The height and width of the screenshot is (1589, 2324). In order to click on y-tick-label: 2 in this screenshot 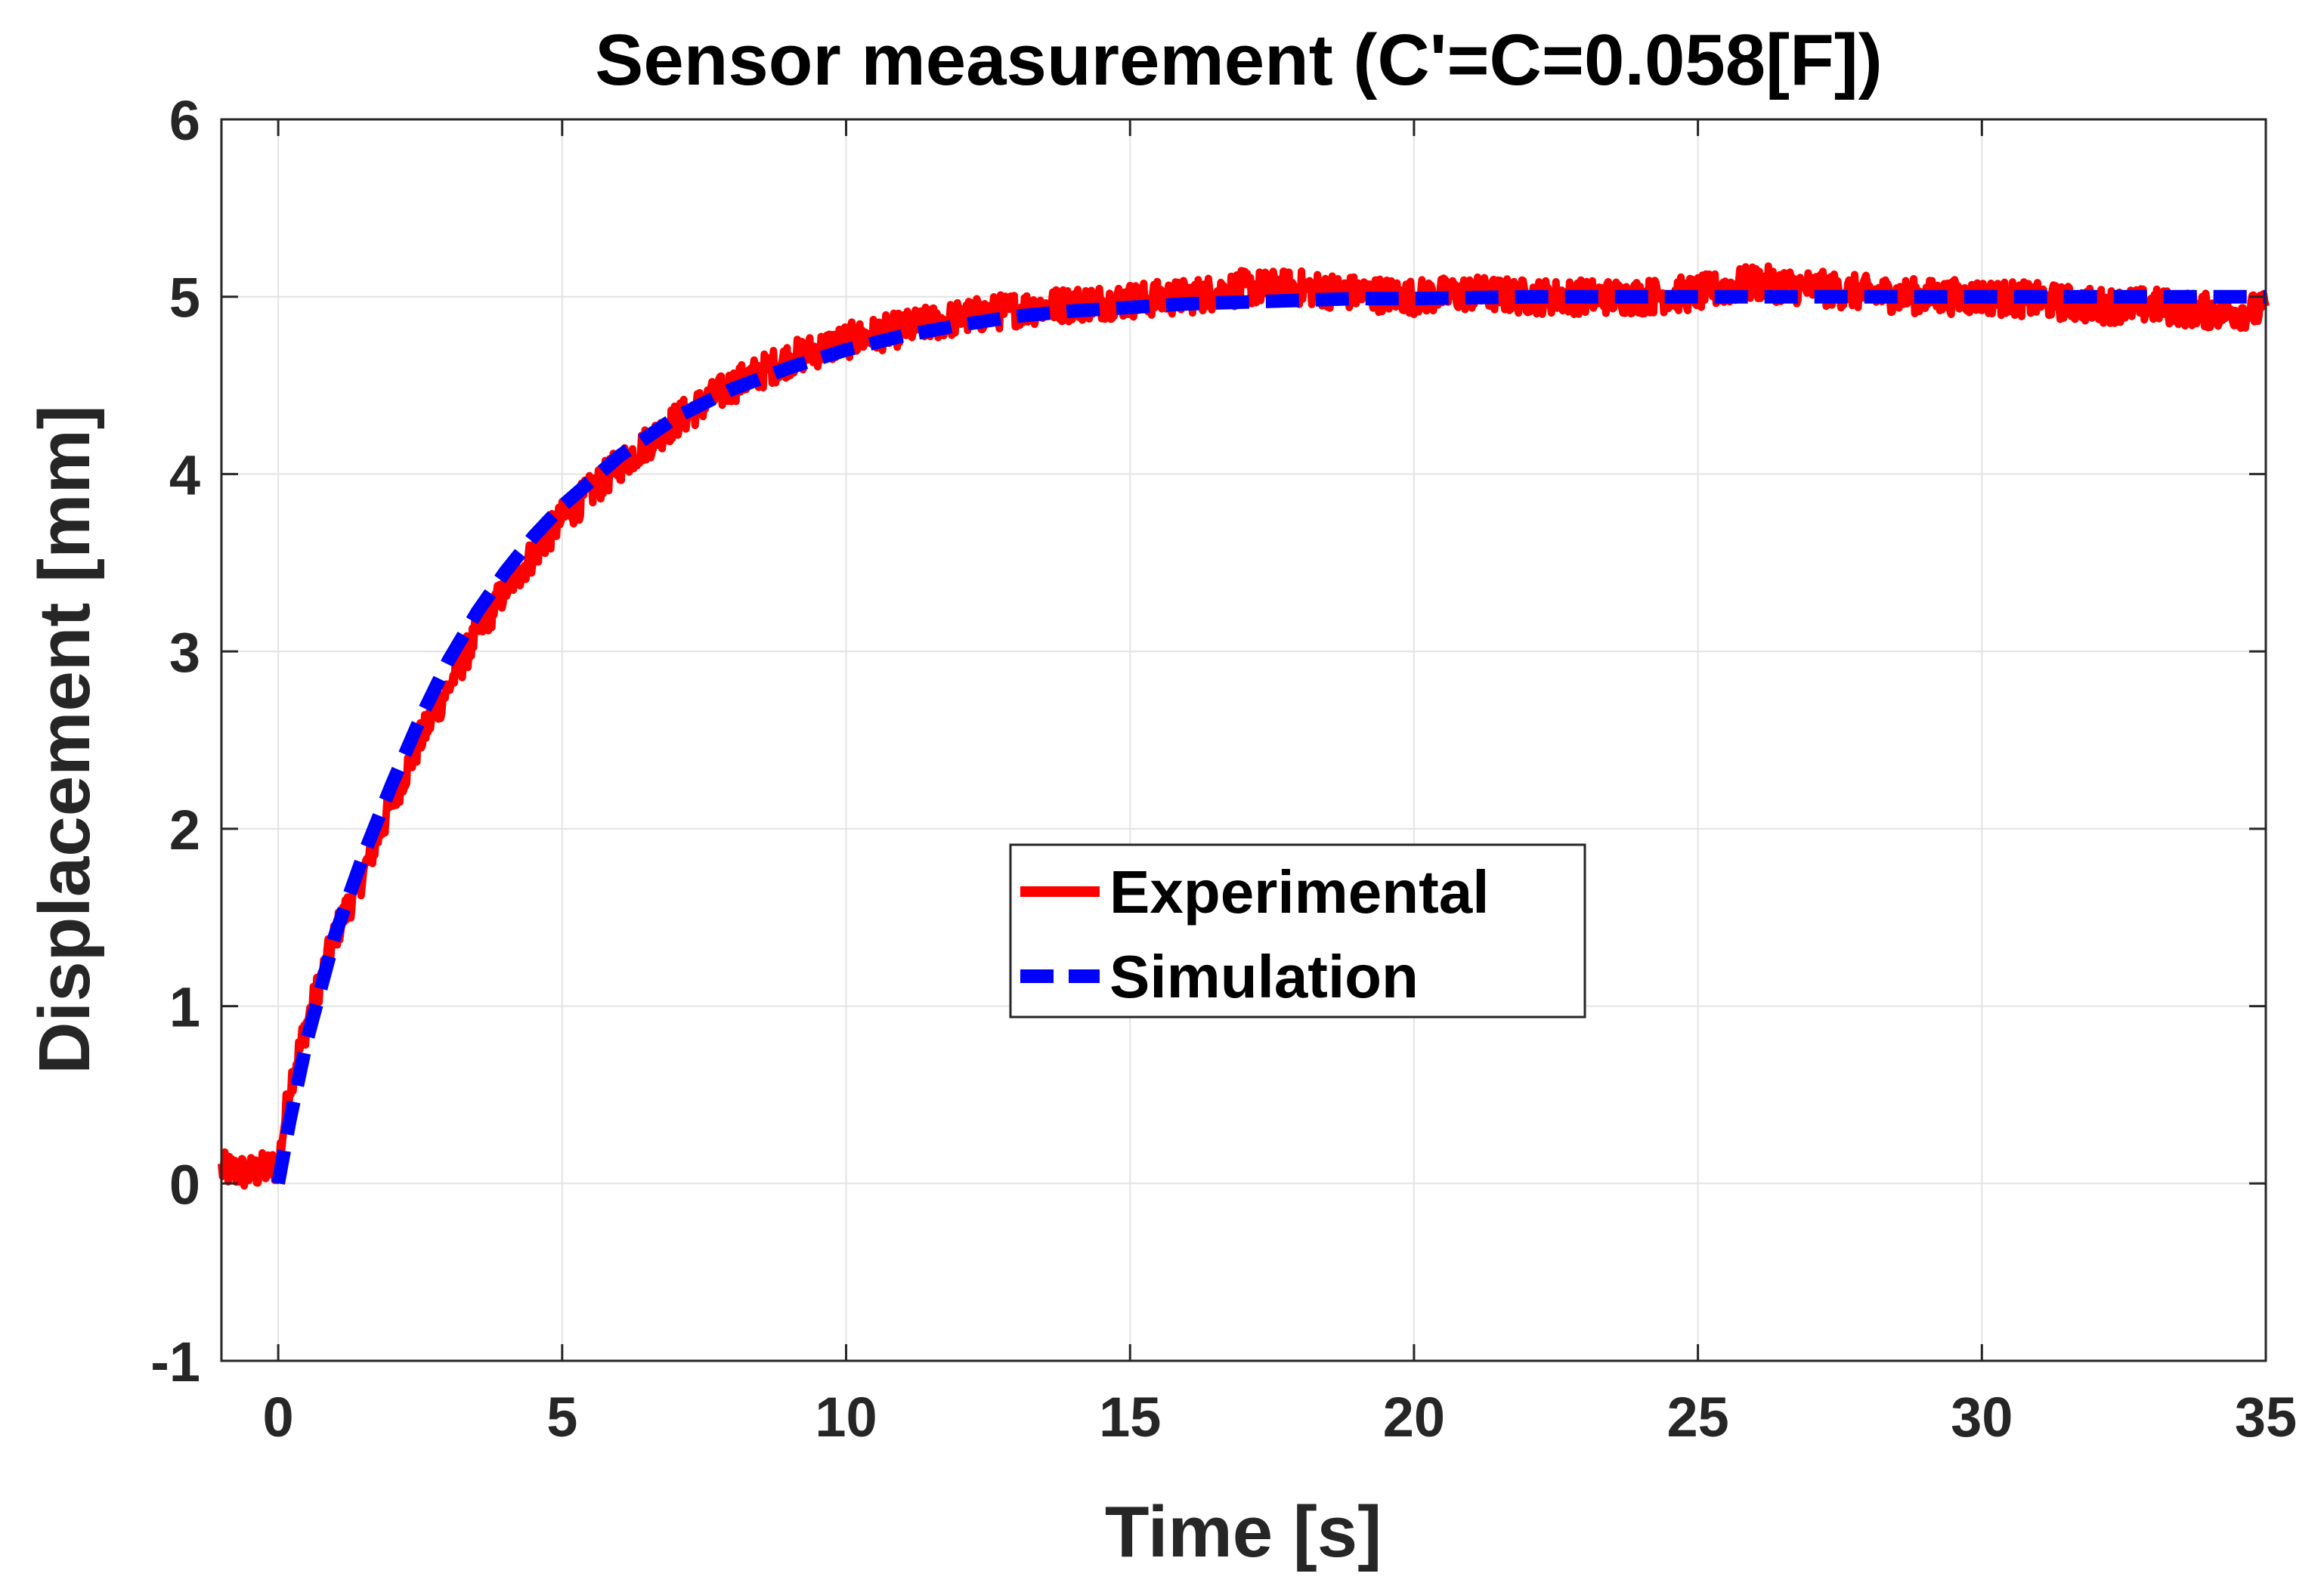, I will do `click(184, 830)`.